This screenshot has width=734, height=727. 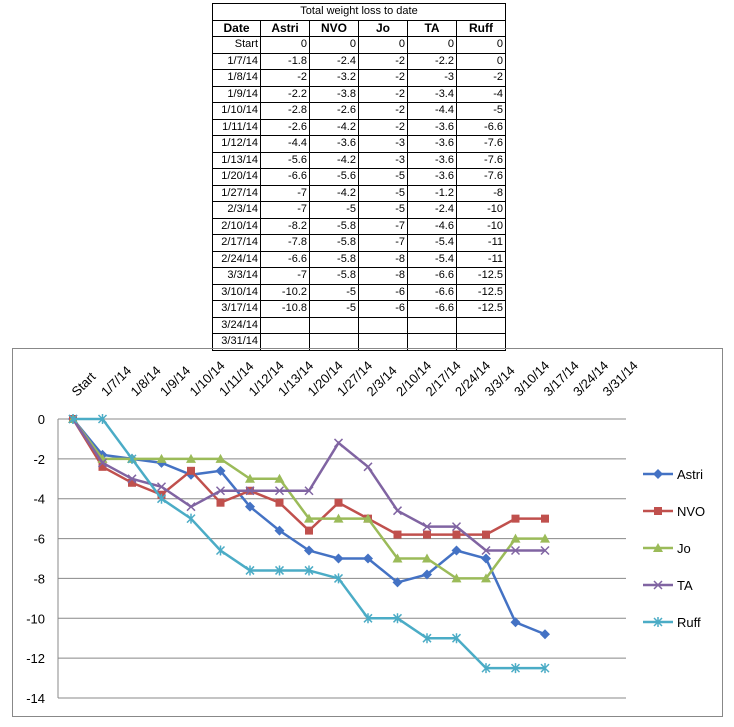 What do you see at coordinates (236, 144) in the screenshot?
I see `cell-date: 1/12/14` at bounding box center [236, 144].